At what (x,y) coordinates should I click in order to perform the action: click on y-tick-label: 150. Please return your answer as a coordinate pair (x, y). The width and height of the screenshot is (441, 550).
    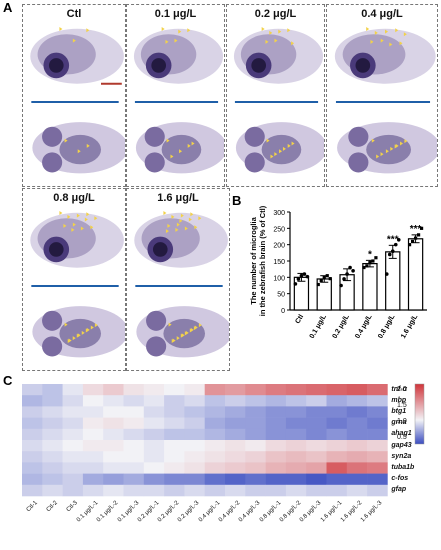
    Looking at the image, I should click on (279, 262).